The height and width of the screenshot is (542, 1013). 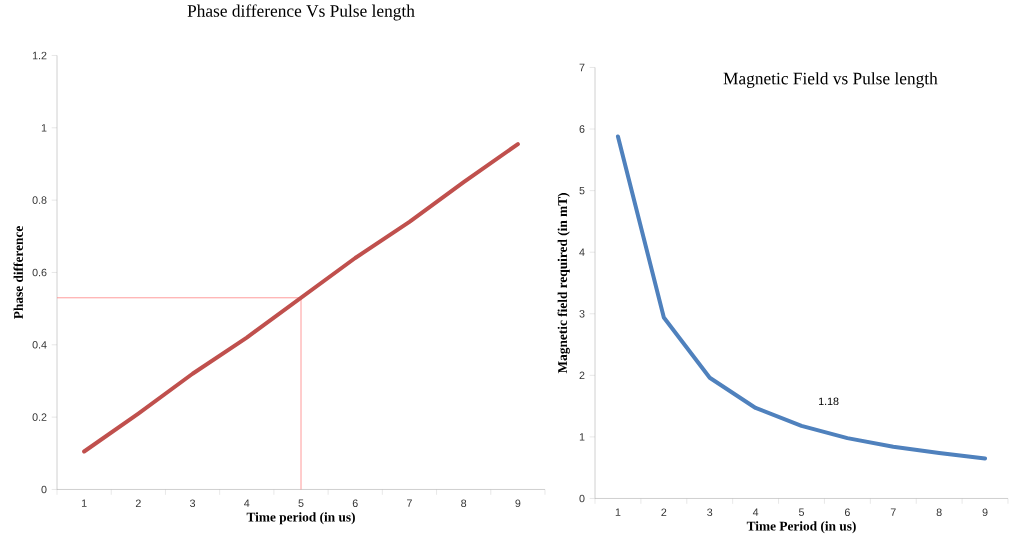 What do you see at coordinates (300, 518) in the screenshot?
I see `x-axis-title: Time period (in us)` at bounding box center [300, 518].